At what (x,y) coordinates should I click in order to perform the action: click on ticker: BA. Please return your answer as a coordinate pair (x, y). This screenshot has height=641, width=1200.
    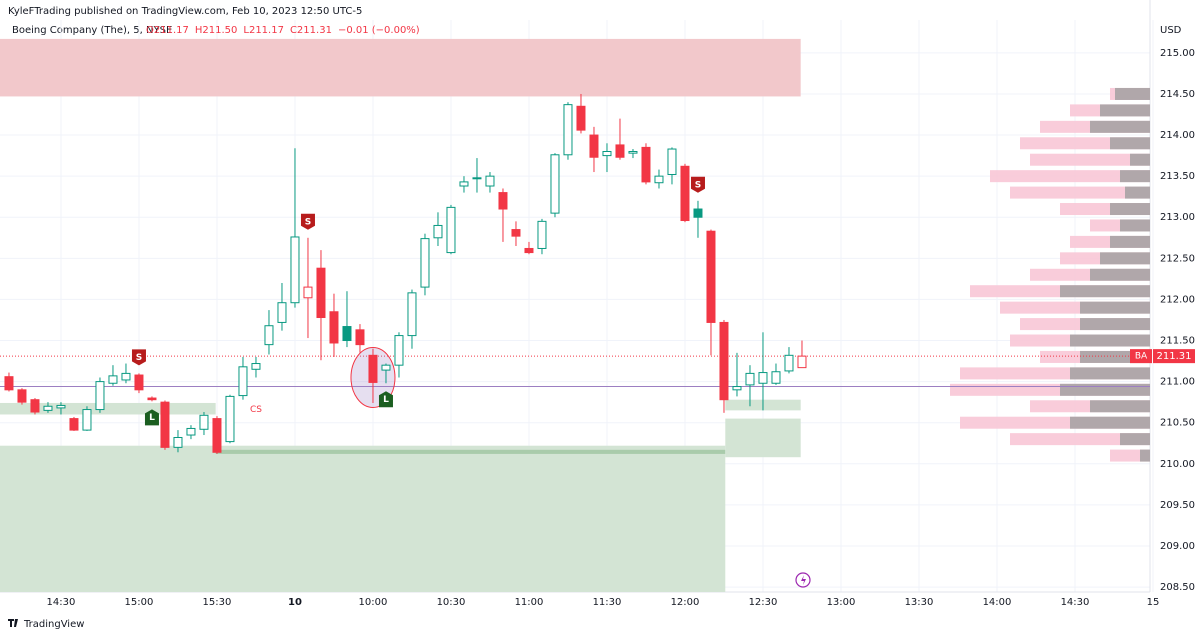
    Looking at the image, I should click on (1141, 357).